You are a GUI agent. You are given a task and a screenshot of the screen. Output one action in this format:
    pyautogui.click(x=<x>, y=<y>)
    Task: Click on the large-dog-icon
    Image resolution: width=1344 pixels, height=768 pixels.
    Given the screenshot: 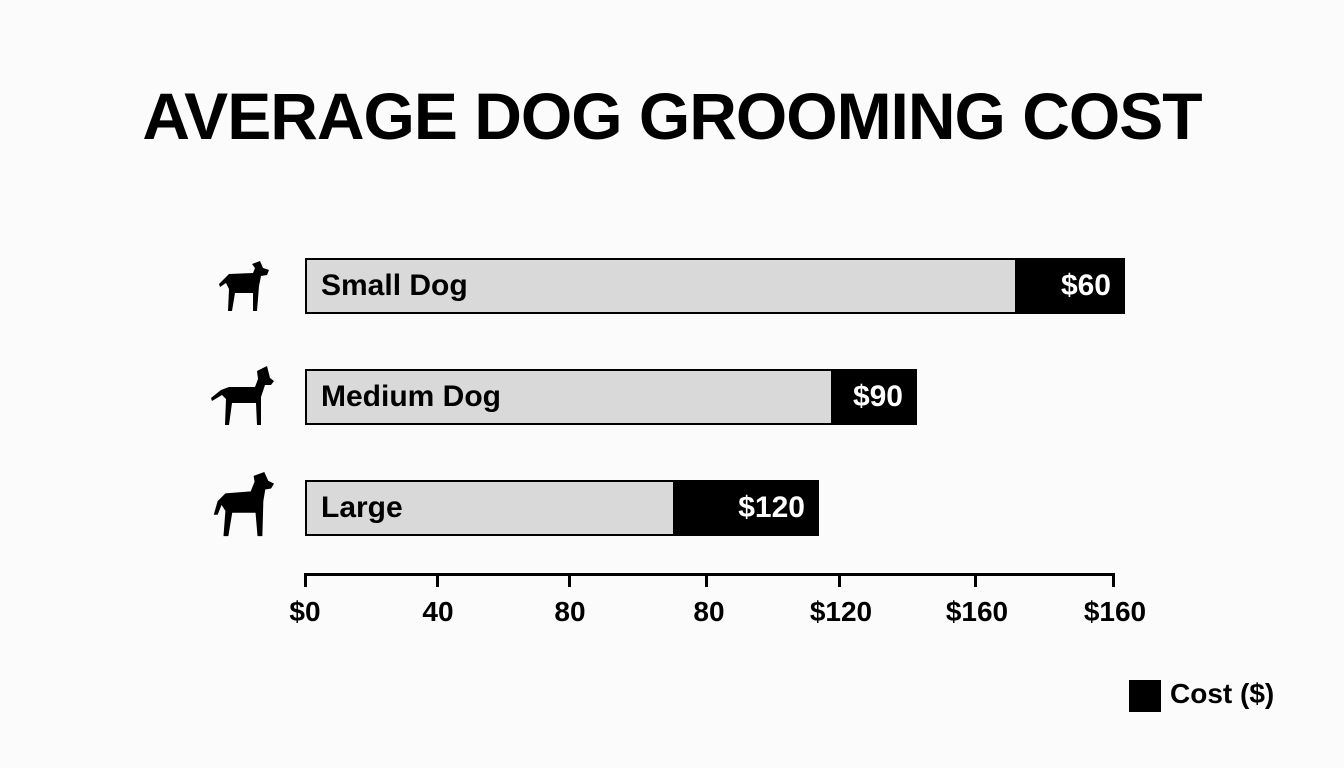 What is the action you would take?
    pyautogui.click(x=244, y=504)
    